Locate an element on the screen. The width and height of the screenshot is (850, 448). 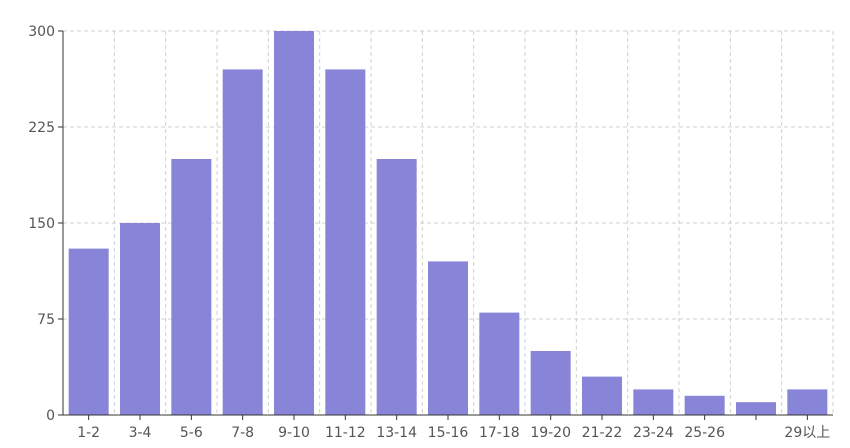
x-tick-label: 13-14 is located at coordinates (396, 433).